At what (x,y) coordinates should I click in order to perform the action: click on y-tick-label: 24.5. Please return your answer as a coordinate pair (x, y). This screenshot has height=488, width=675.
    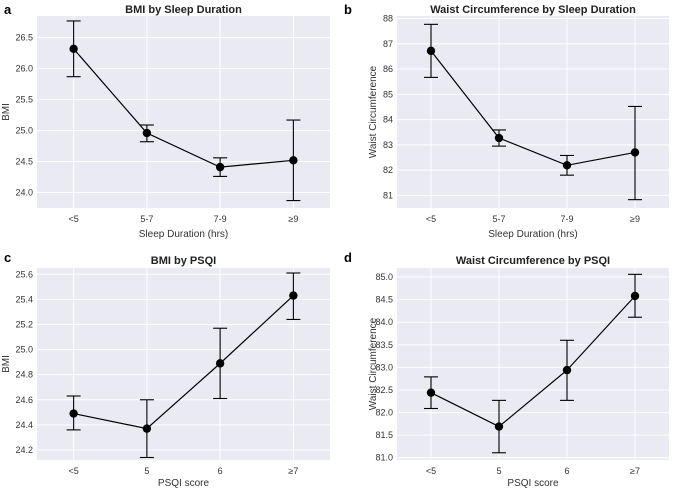
    Looking at the image, I should click on (24, 162).